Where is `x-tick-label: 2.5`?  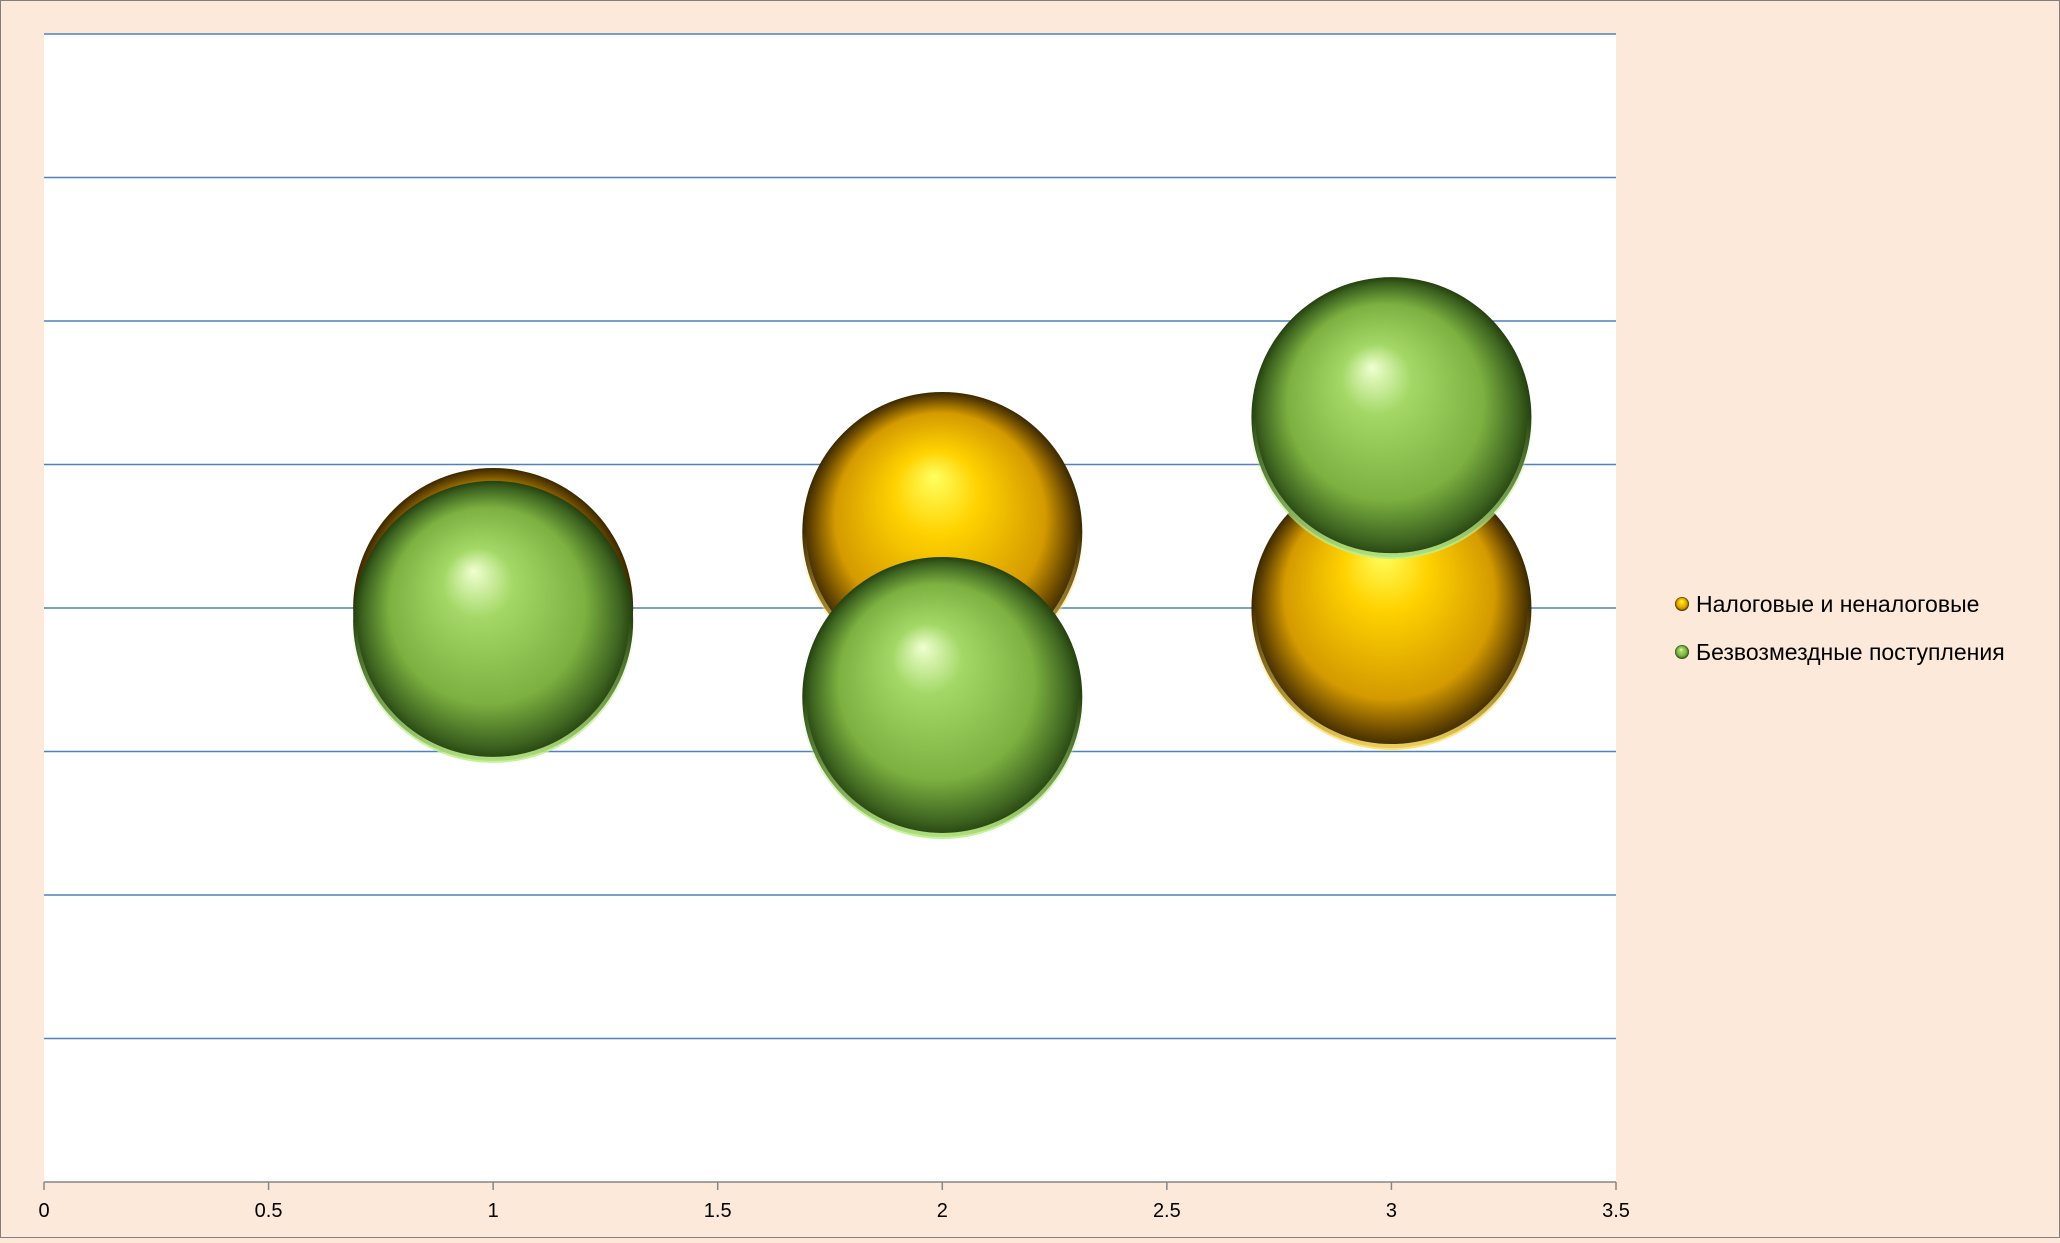 x-tick-label: 2.5 is located at coordinates (1167, 1211).